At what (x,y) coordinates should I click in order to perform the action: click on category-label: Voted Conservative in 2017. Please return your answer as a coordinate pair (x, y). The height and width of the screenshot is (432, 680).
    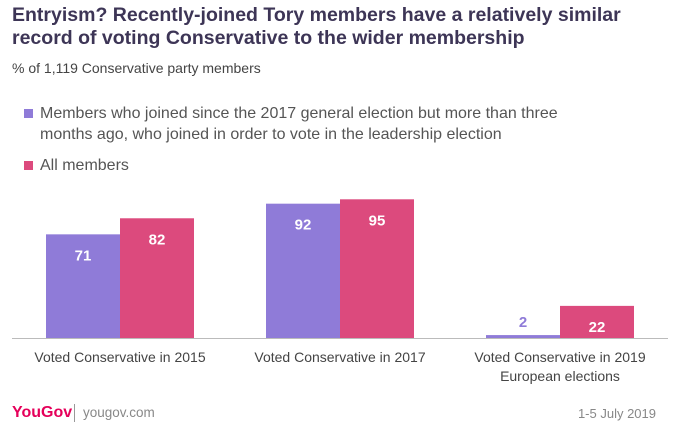
    Looking at the image, I should click on (339, 357).